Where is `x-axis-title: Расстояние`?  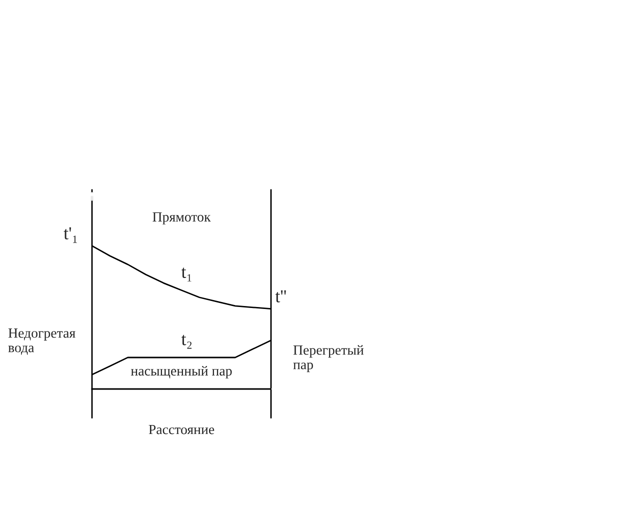 x-axis-title: Расстояние is located at coordinates (181, 429).